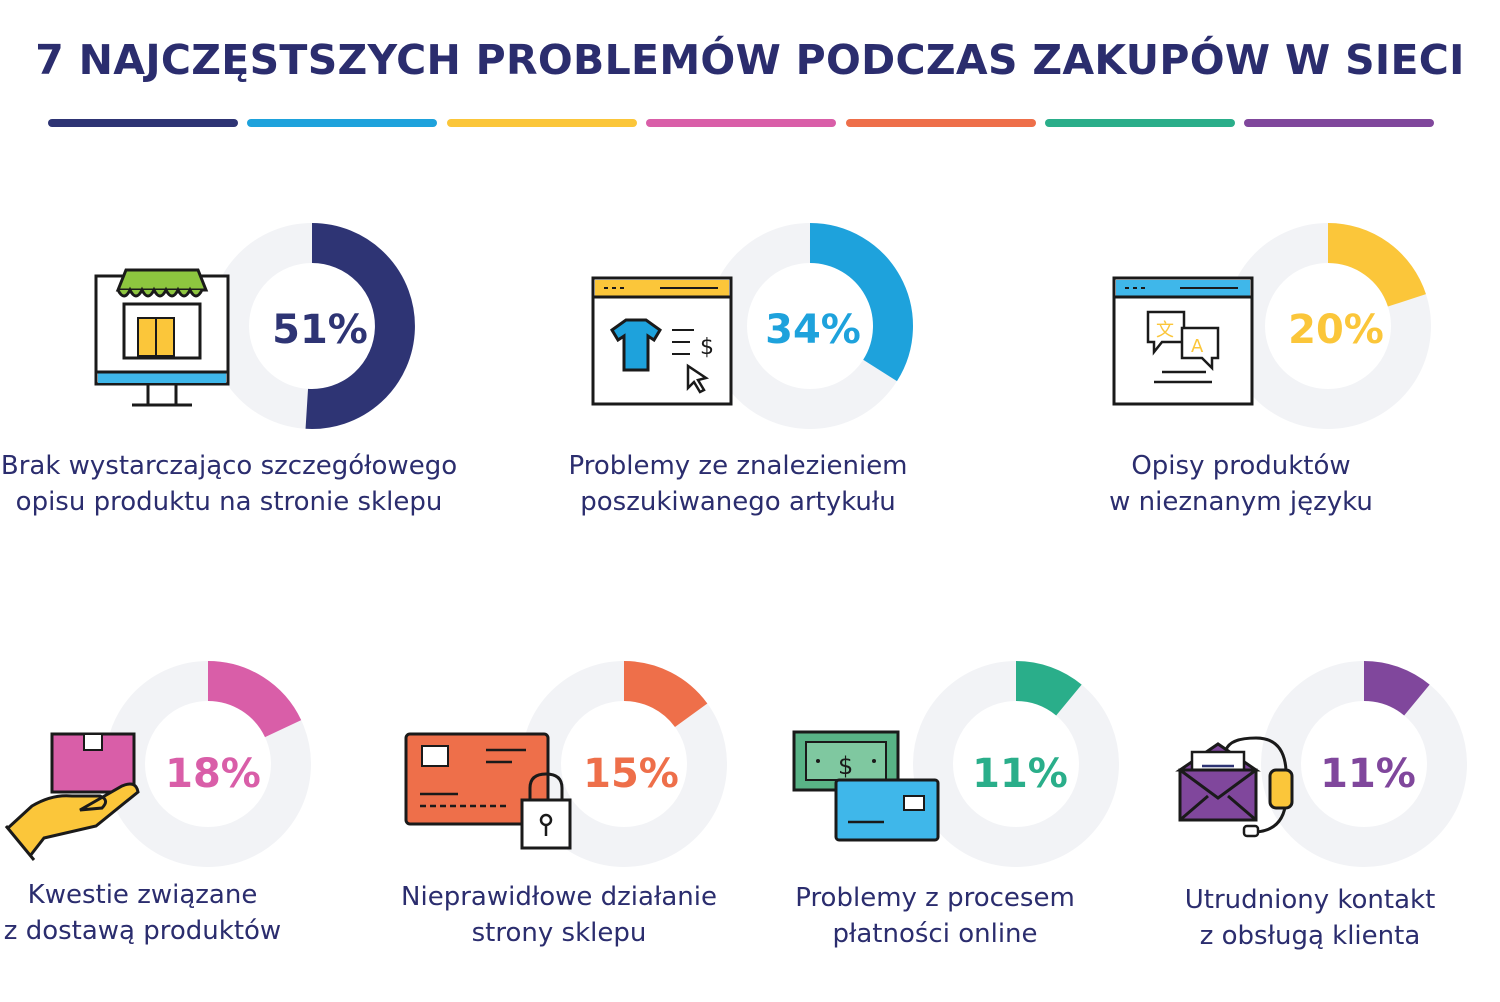 The image size is (1500, 1002). Describe the element at coordinates (229, 502) in the screenshot. I see `caption-line: opisu produktu na stronie sklepu` at that location.